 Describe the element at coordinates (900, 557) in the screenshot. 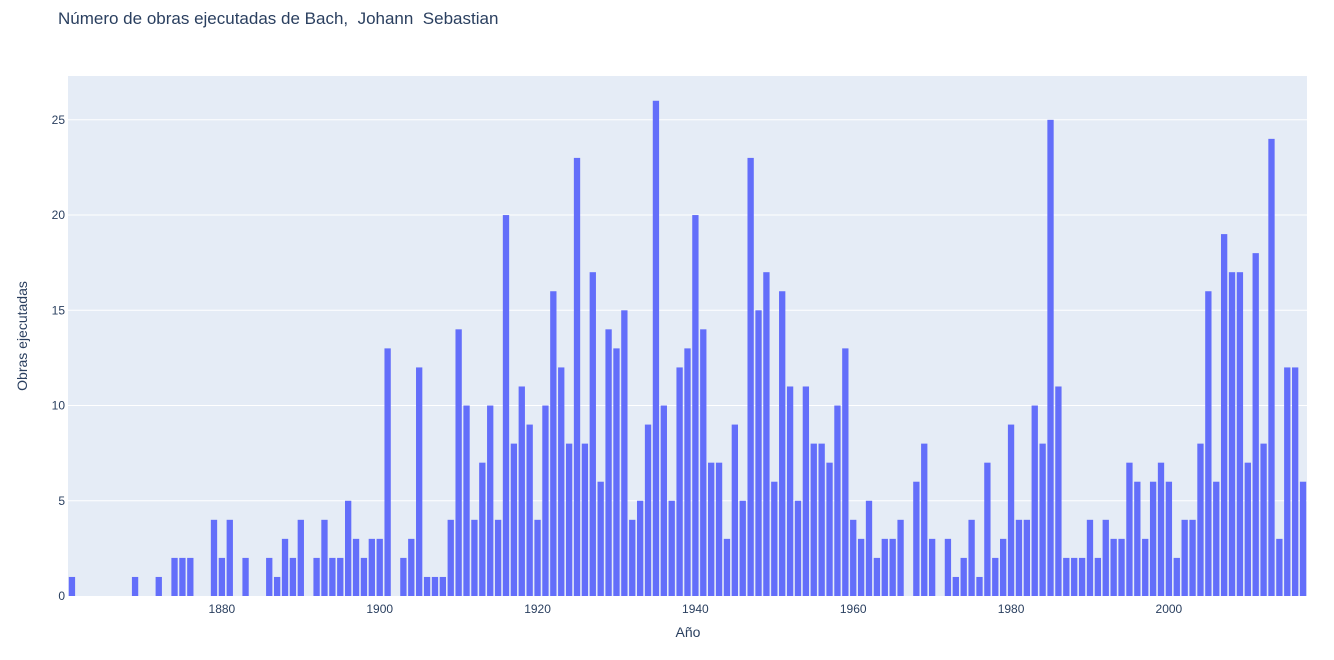

I see `bar-1966` at that location.